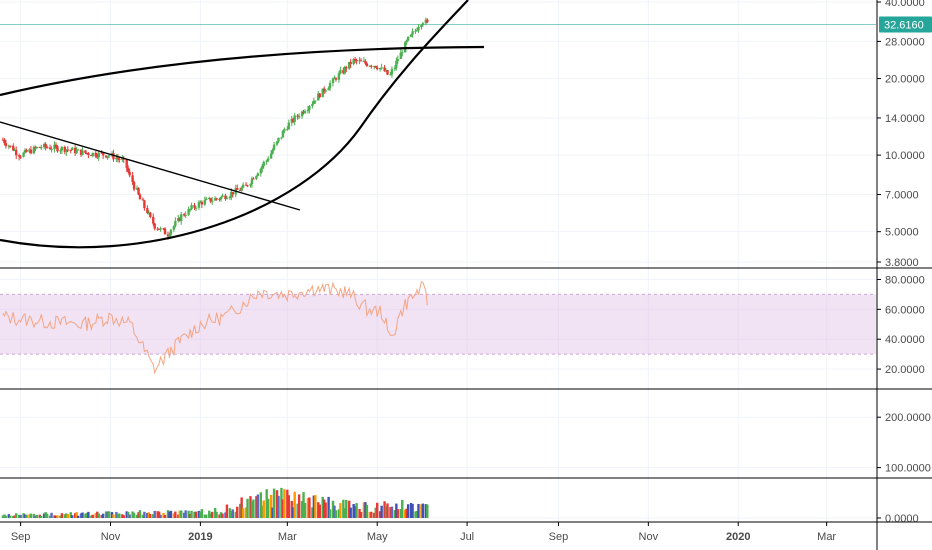 This screenshot has width=932, height=550. What do you see at coordinates (738, 537) in the screenshot?
I see `time-tick-label: 2020` at bounding box center [738, 537].